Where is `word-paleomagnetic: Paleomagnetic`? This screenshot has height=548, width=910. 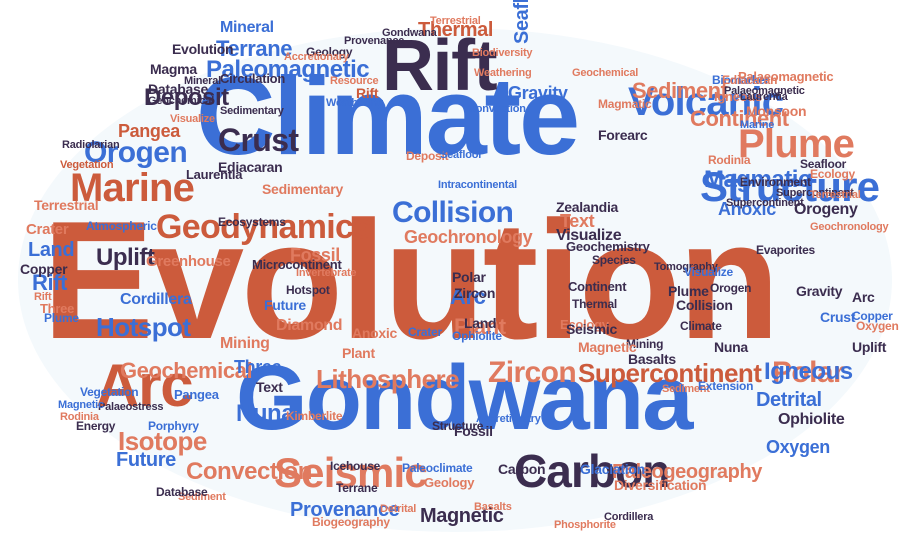 word-paleomagnetic: Paleomagnetic is located at coordinates (288, 69).